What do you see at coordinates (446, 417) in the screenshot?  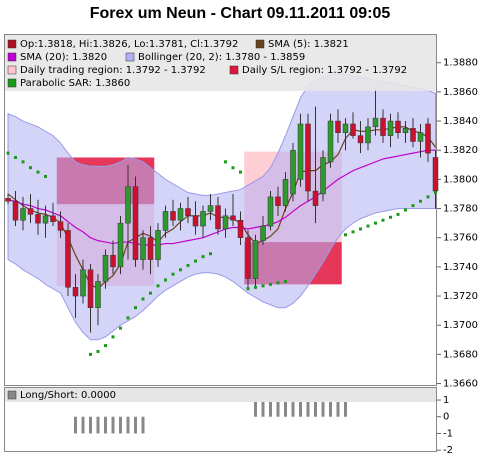 I see `y-tick-label: 0` at bounding box center [446, 417].